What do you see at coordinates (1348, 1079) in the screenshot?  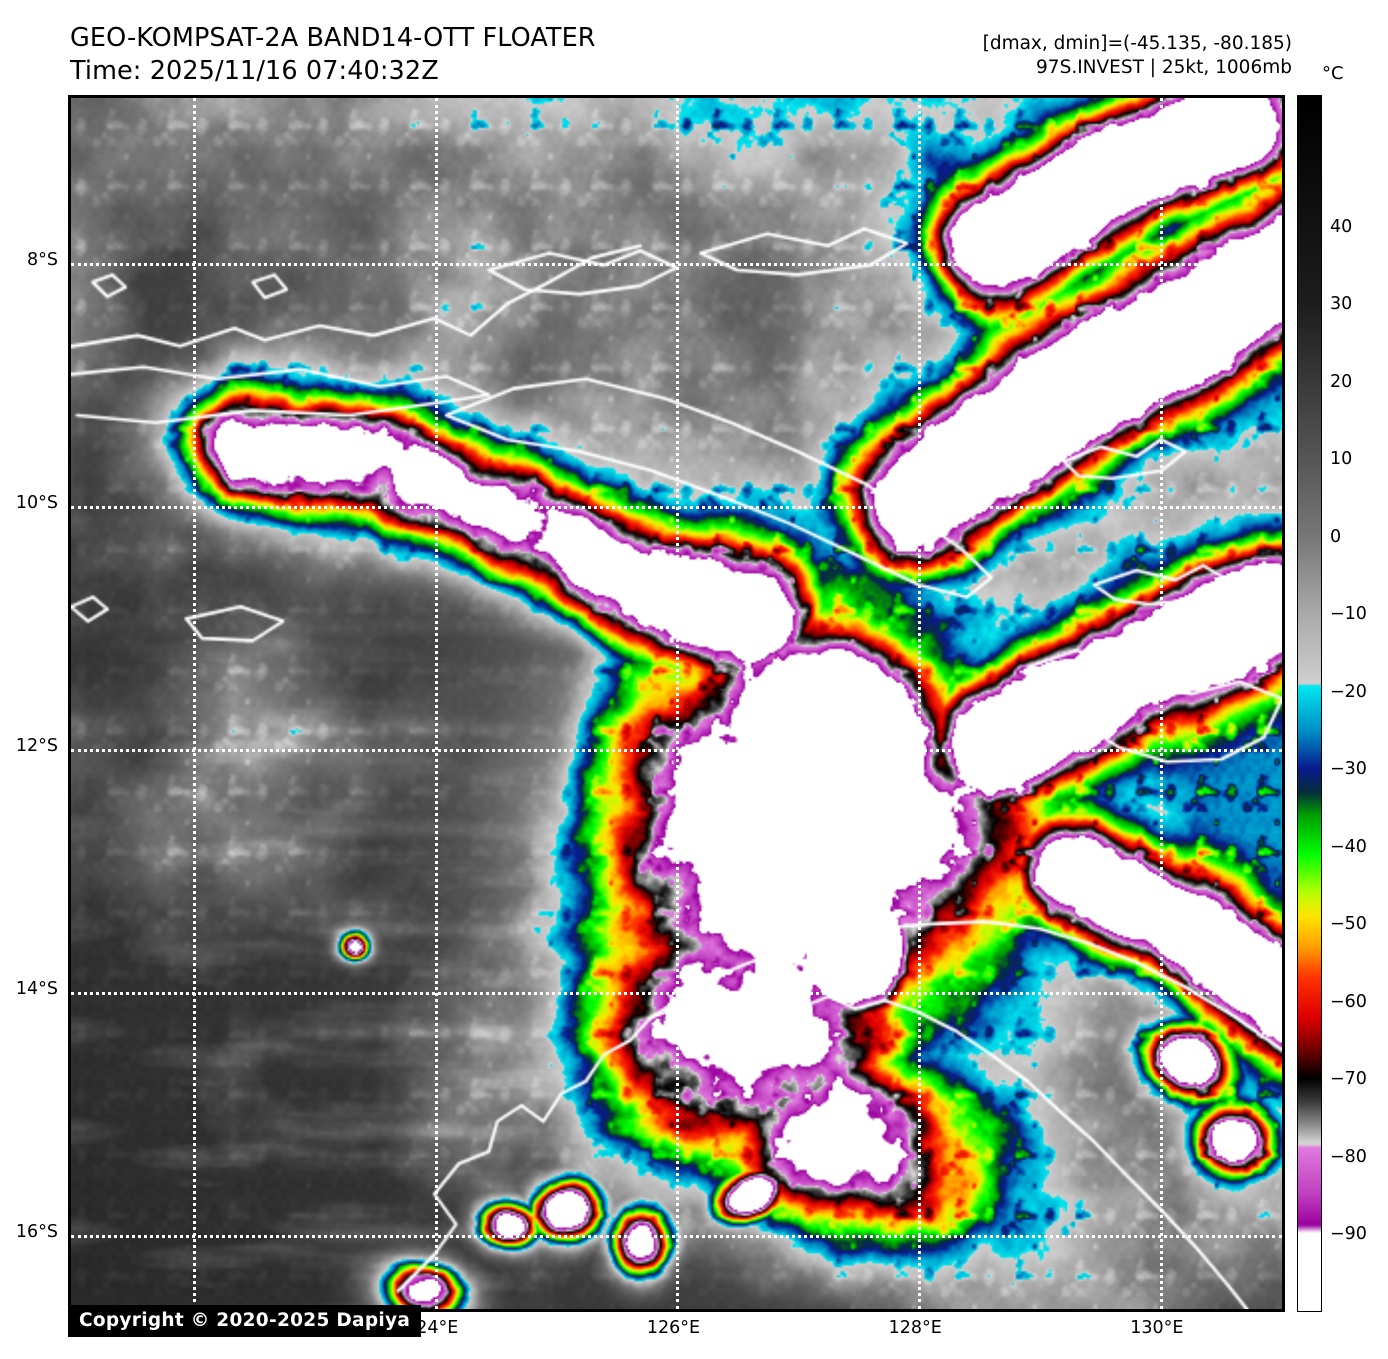 I see `colorbar-tick-11: −70` at bounding box center [1348, 1079].